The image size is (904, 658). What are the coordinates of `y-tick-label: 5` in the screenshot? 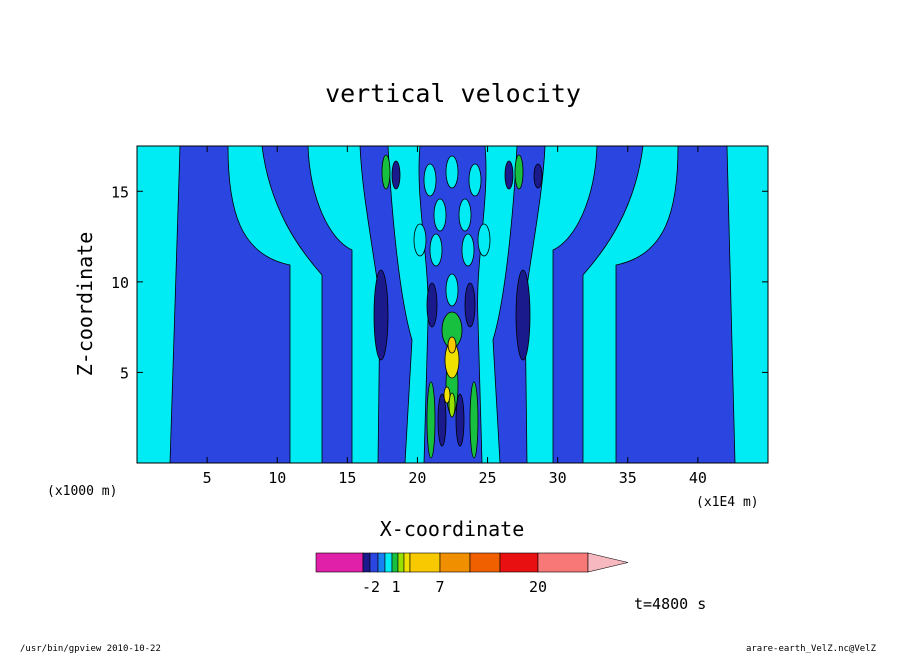 It's located at (124, 373).